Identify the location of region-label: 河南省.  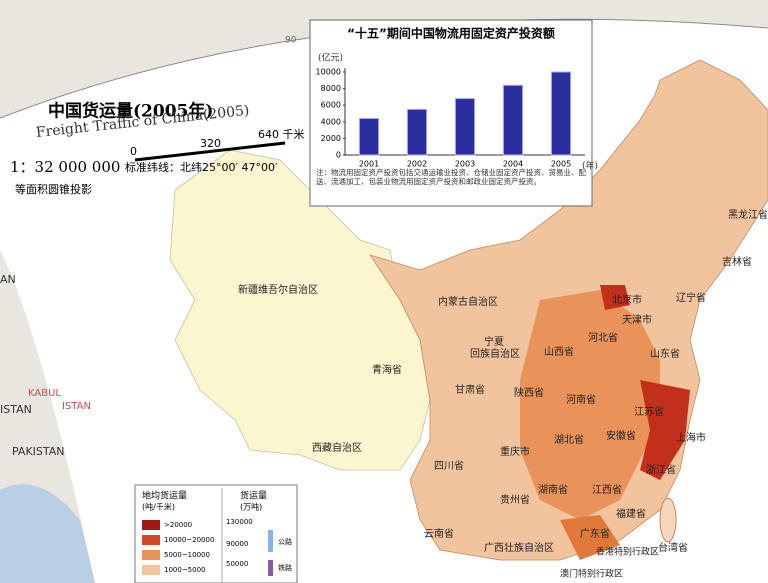
(581, 399).